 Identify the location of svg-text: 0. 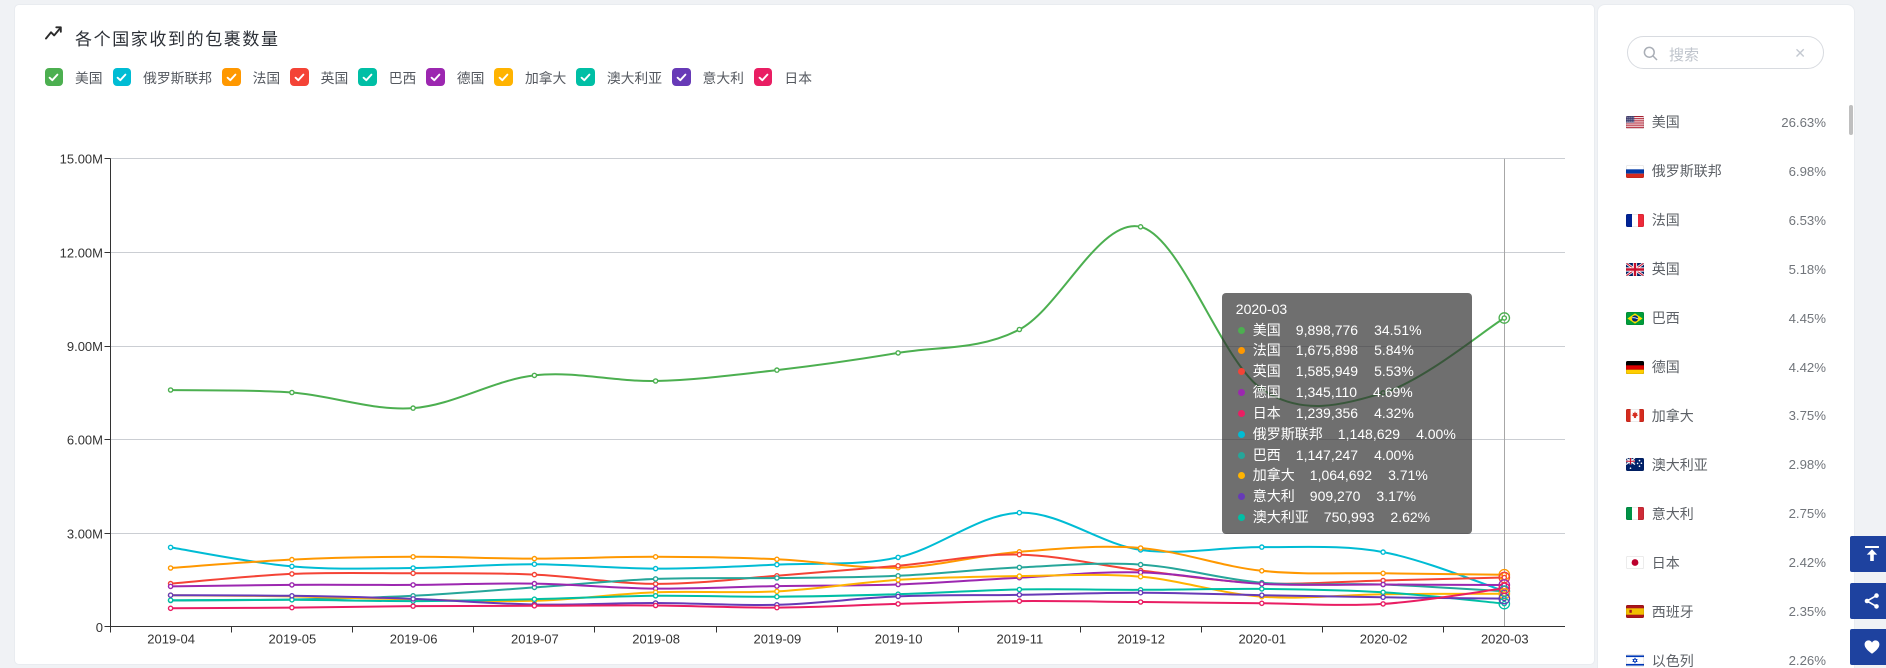
(99, 627).